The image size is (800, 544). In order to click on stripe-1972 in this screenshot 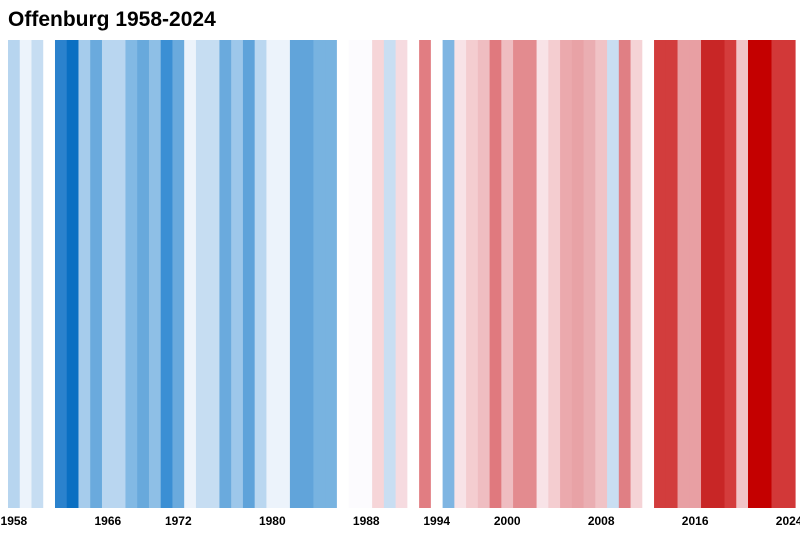, I will do `click(178, 274)`.